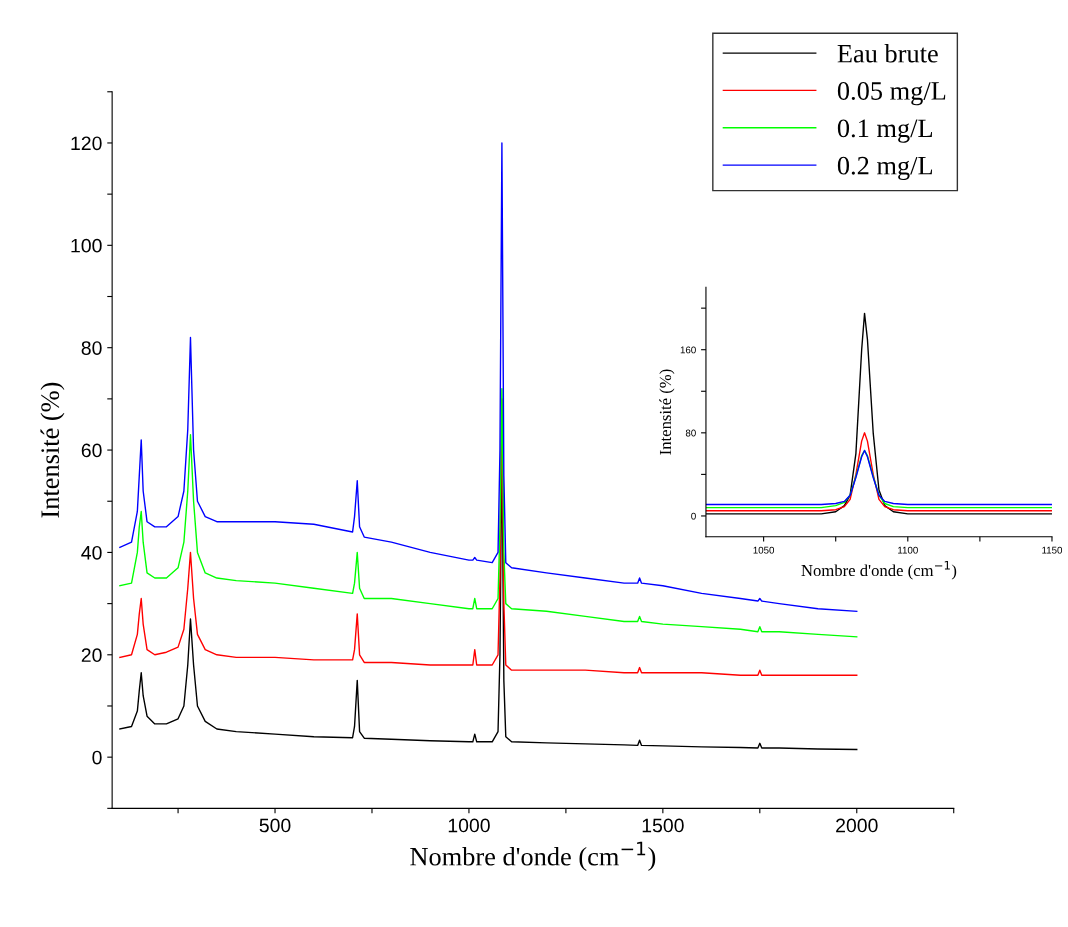  I want to click on legend-label: Eau brute, so click(887, 53).